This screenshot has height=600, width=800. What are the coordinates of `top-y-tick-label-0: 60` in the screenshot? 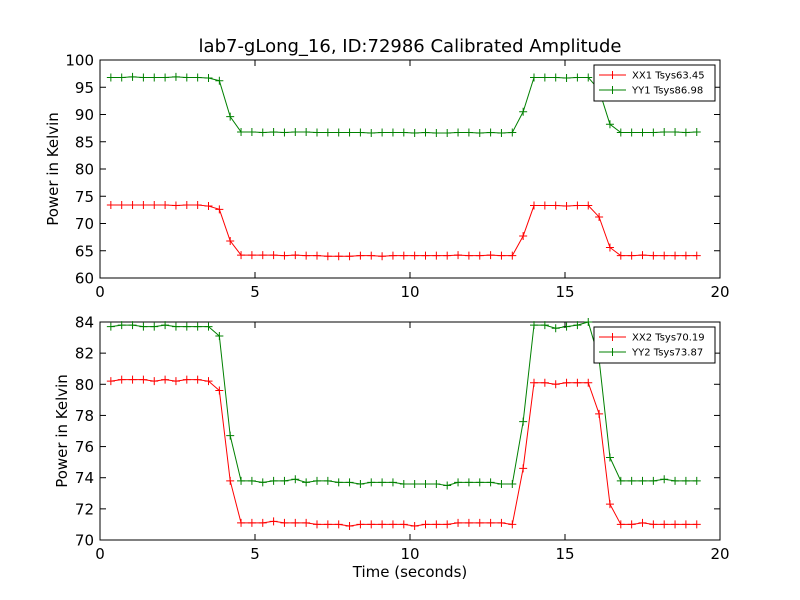 It's located at (84, 279).